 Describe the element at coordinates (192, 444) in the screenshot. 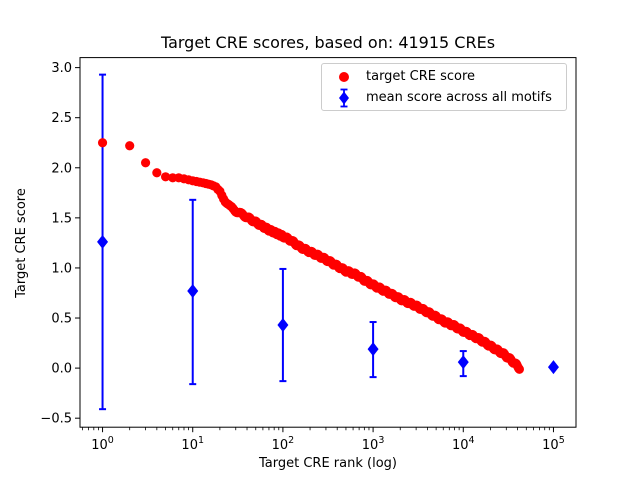

I see `x-tick-label: 10¹` at that location.